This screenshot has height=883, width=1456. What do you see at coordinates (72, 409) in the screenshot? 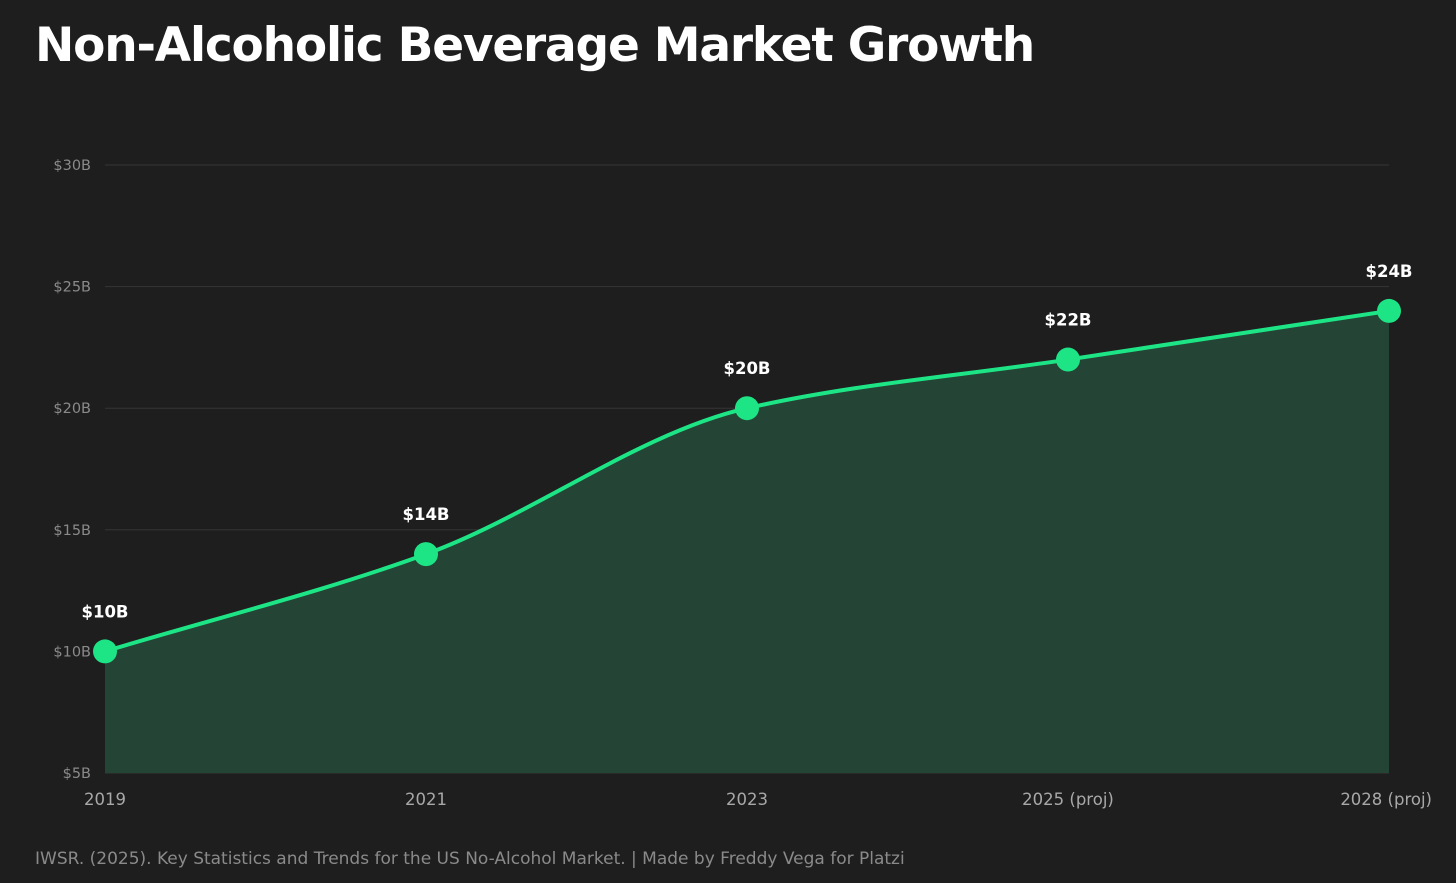
I see `y-tick-label: $20B` at bounding box center [72, 409].